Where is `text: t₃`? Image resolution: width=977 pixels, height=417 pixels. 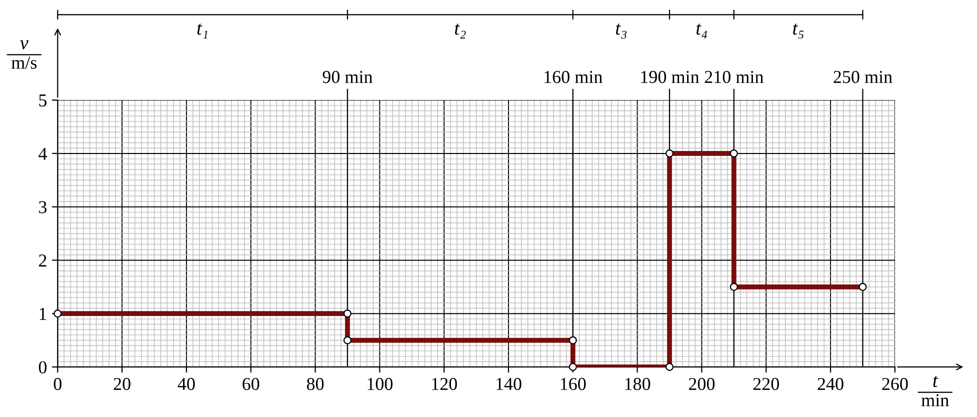 text: t₃ is located at coordinates (621, 31).